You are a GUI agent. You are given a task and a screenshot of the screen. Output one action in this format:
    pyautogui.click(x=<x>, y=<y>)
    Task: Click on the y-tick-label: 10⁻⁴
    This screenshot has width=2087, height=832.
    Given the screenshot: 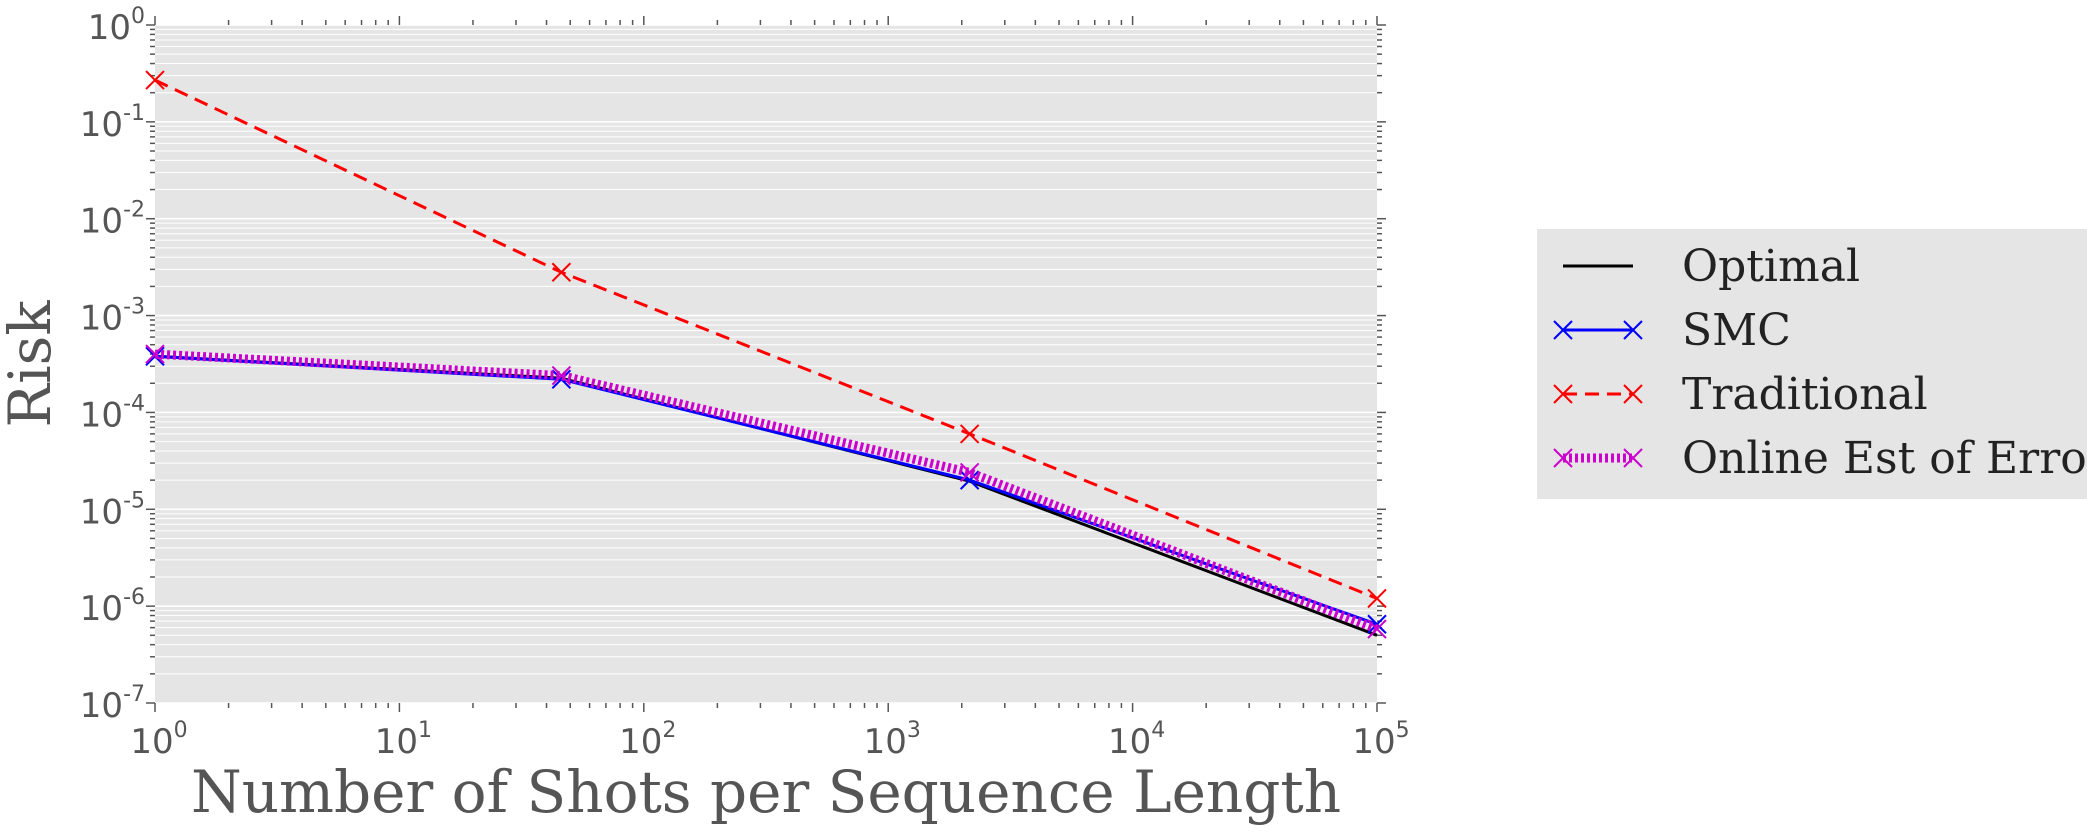 What is the action you would take?
    pyautogui.click(x=112, y=413)
    